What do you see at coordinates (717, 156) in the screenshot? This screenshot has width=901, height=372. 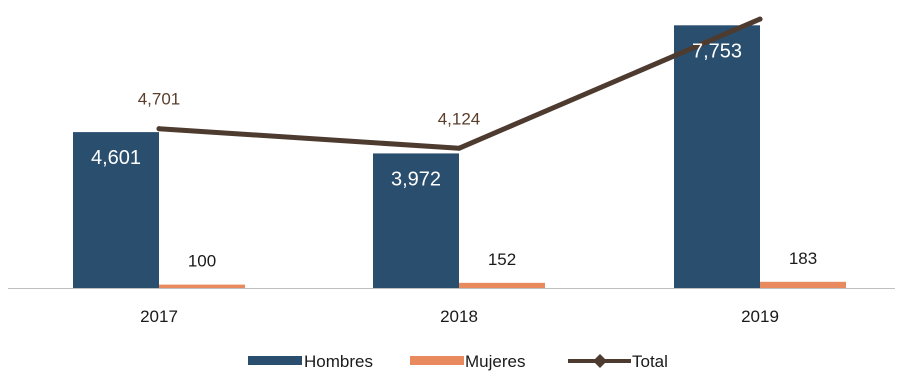 I see `bar-hombres-2019` at bounding box center [717, 156].